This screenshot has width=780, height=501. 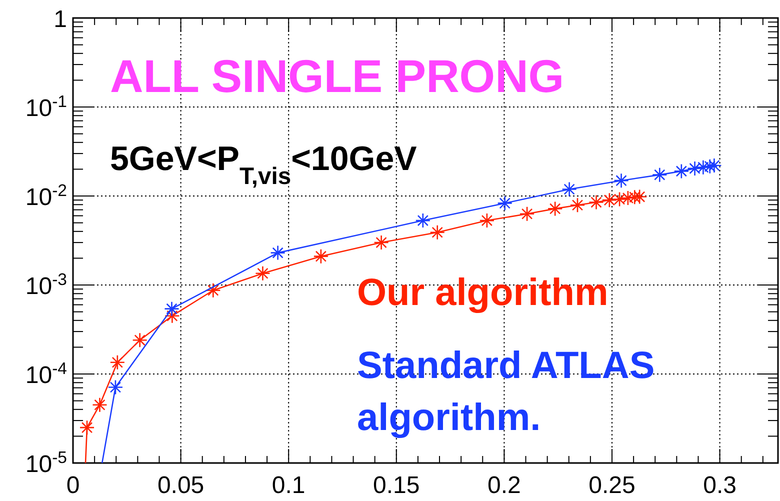 What do you see at coordinates (46, 373) in the screenshot?
I see `y-tick-label: 10$^{-4}$` at bounding box center [46, 373].